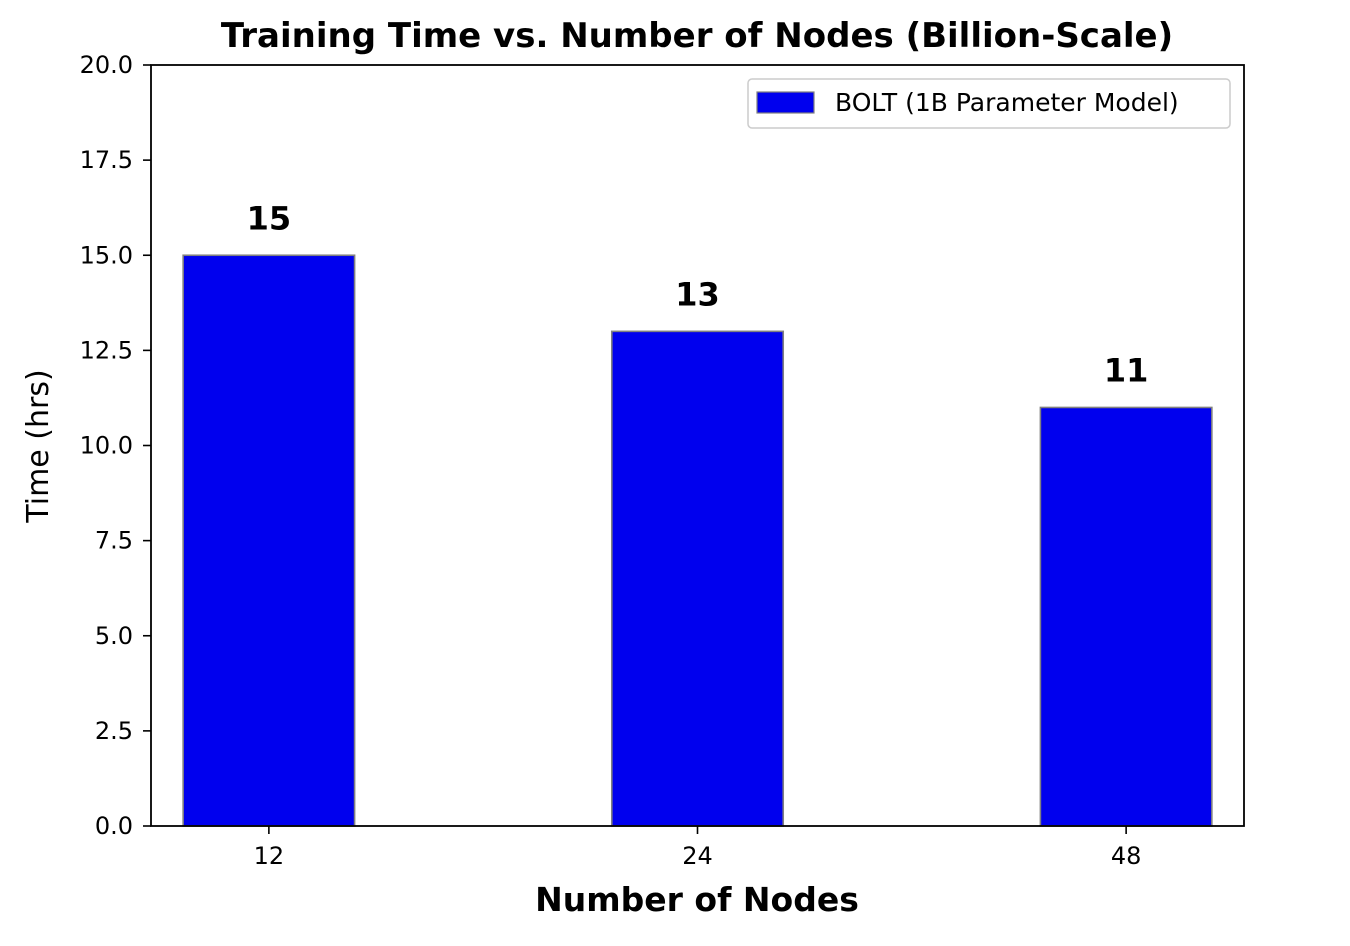  I want to click on data-label-48: 11, so click(1126, 370).